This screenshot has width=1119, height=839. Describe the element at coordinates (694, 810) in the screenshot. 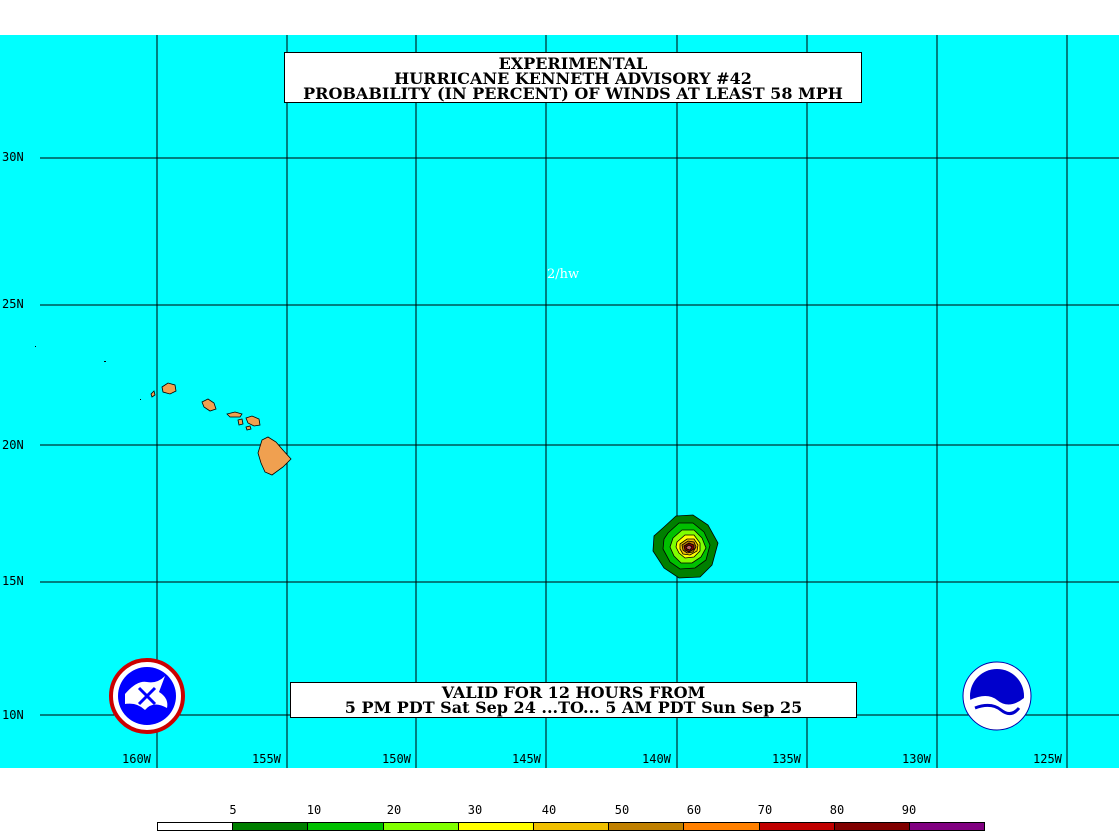

I see `legend-label-60: 60` at that location.